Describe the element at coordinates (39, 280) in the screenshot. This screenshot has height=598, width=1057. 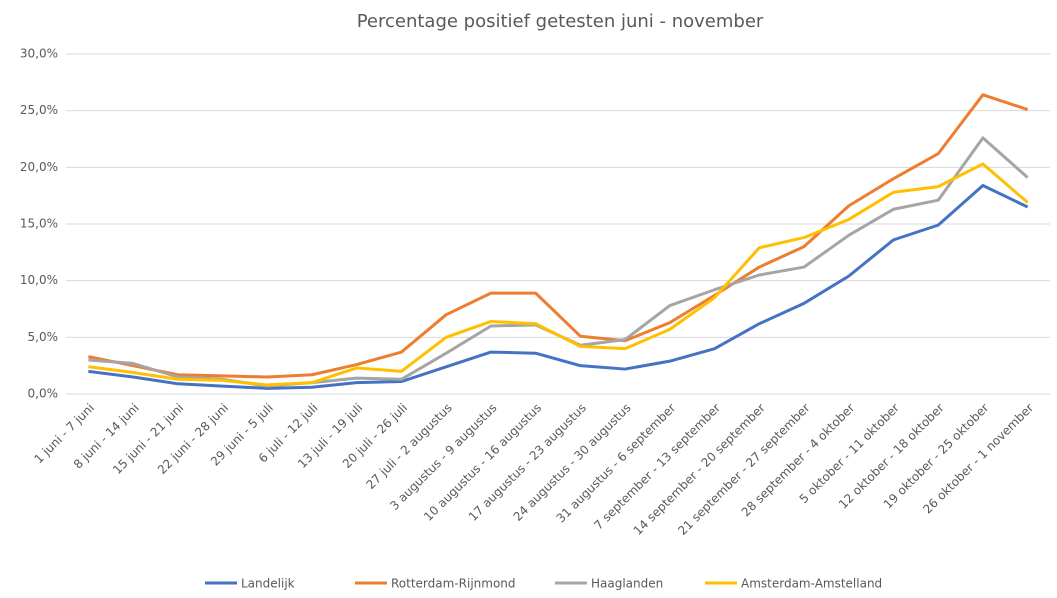
I see `y-tick-label: 10,0%` at that location.